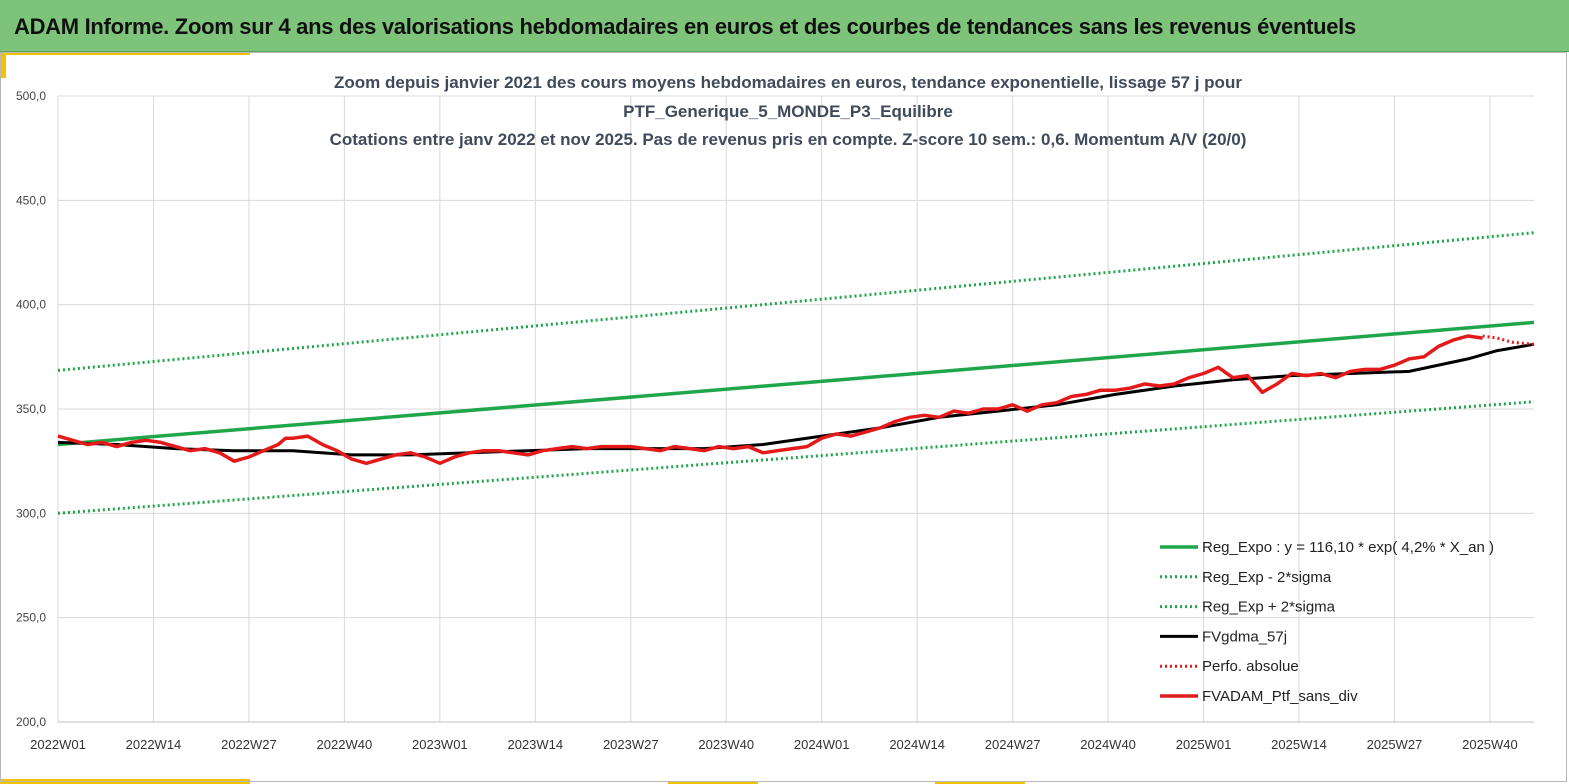 Image resolution: width=1569 pixels, height=784 pixels. Describe the element at coordinates (440, 744) in the screenshot. I see `x-tick-label: 2023W01` at that location.